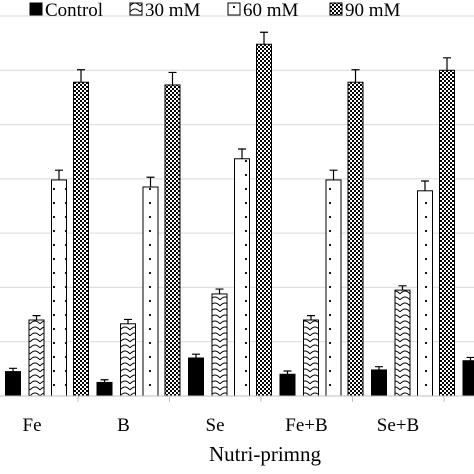  Describe the element at coordinates (215, 10) in the screenshot. I see `legend: Control 30 mM 60 mM 90 mM` at that location.